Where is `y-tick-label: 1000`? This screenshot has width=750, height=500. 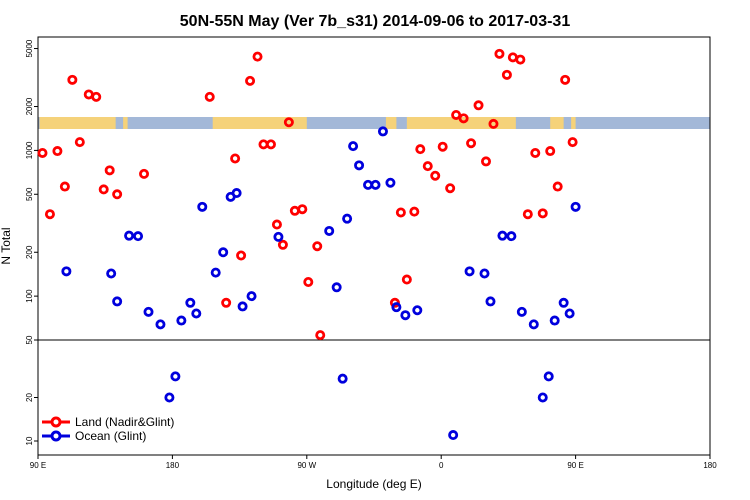 y-tick-label: 1000 is located at coordinates (29, 150).